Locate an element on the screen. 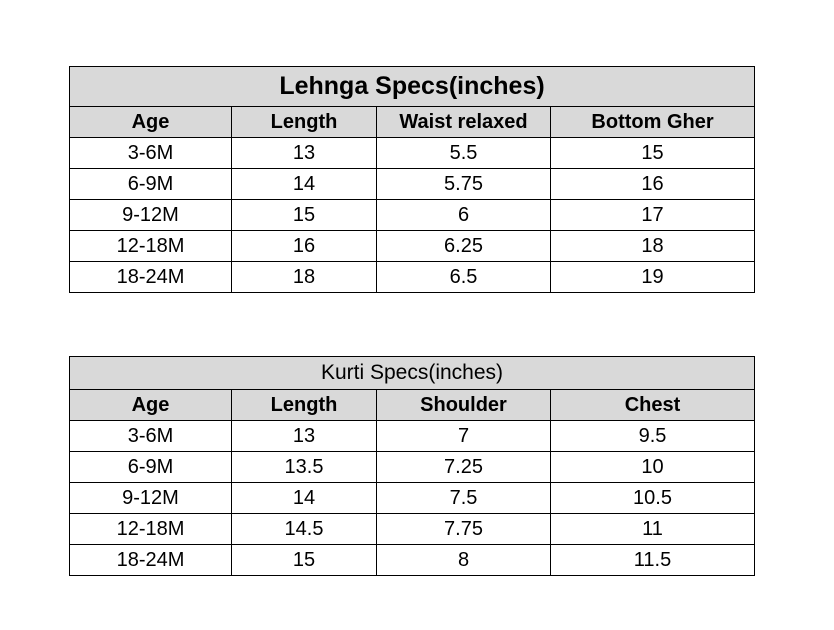  data-row: 18-24M 18 6.5 19 is located at coordinates (412, 277).